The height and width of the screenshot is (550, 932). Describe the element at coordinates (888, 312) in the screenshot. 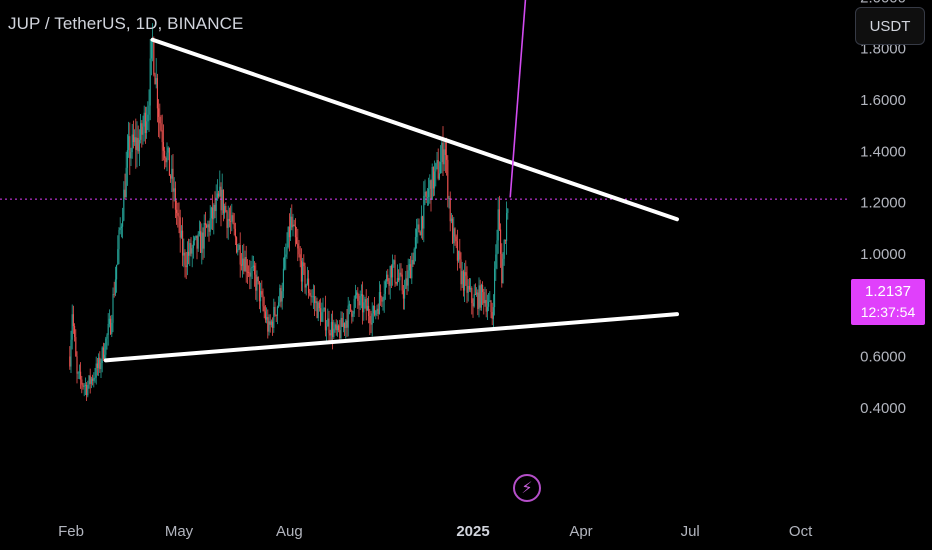

I see `bar-countdown: 12:37:54` at that location.